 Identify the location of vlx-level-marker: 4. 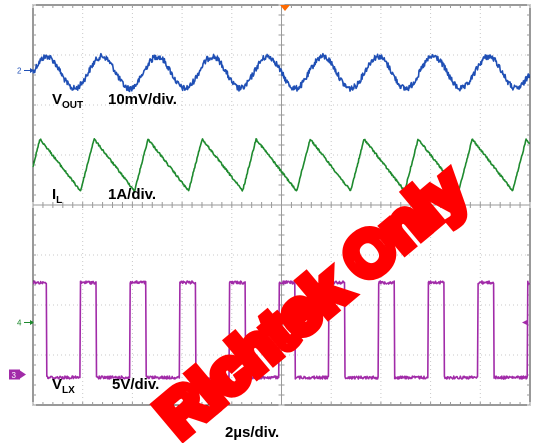
(25, 323).